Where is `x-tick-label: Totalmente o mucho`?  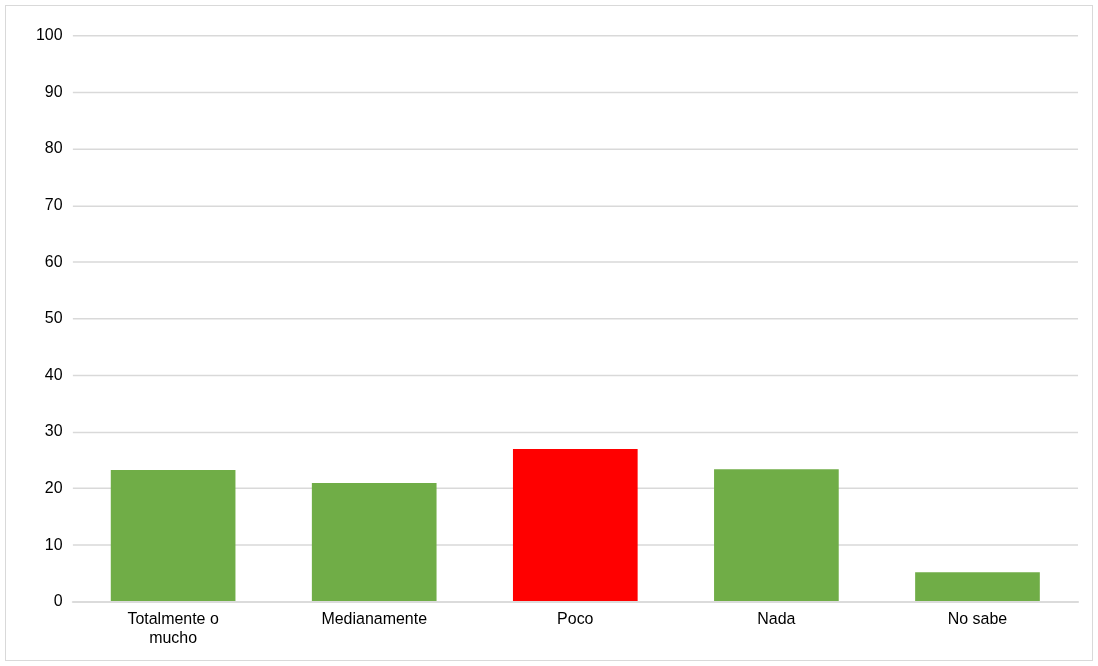
x-tick-label: Totalmente o mucho is located at coordinates (173, 627).